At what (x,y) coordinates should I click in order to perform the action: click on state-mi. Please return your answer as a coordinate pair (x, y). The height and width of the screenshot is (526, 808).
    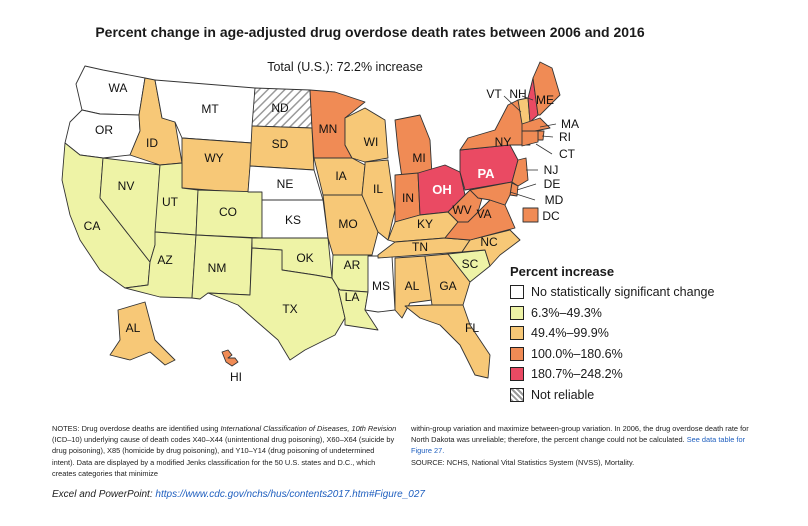
    Looking at the image, I should click on (413, 146).